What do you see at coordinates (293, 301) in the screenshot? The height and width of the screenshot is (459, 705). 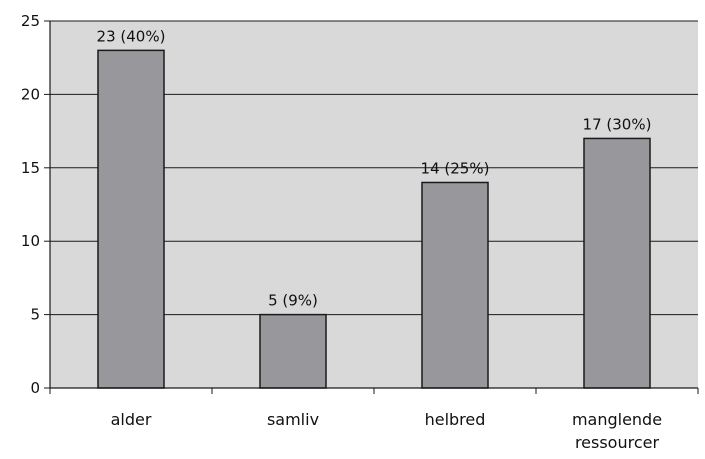 I see `data-label: 5 (9%)` at bounding box center [293, 301].